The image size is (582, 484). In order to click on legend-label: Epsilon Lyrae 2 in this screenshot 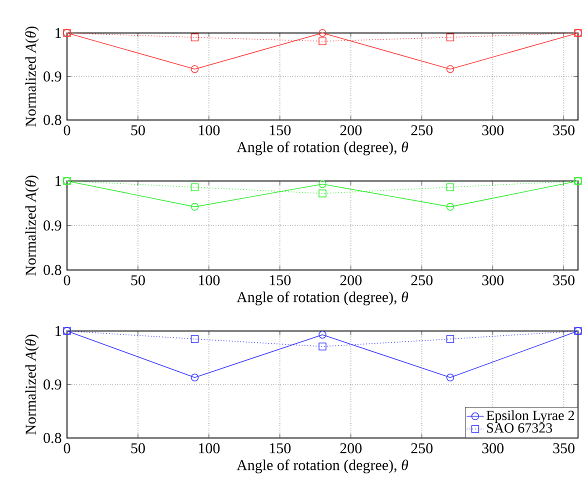, I will do `click(530, 417)`.